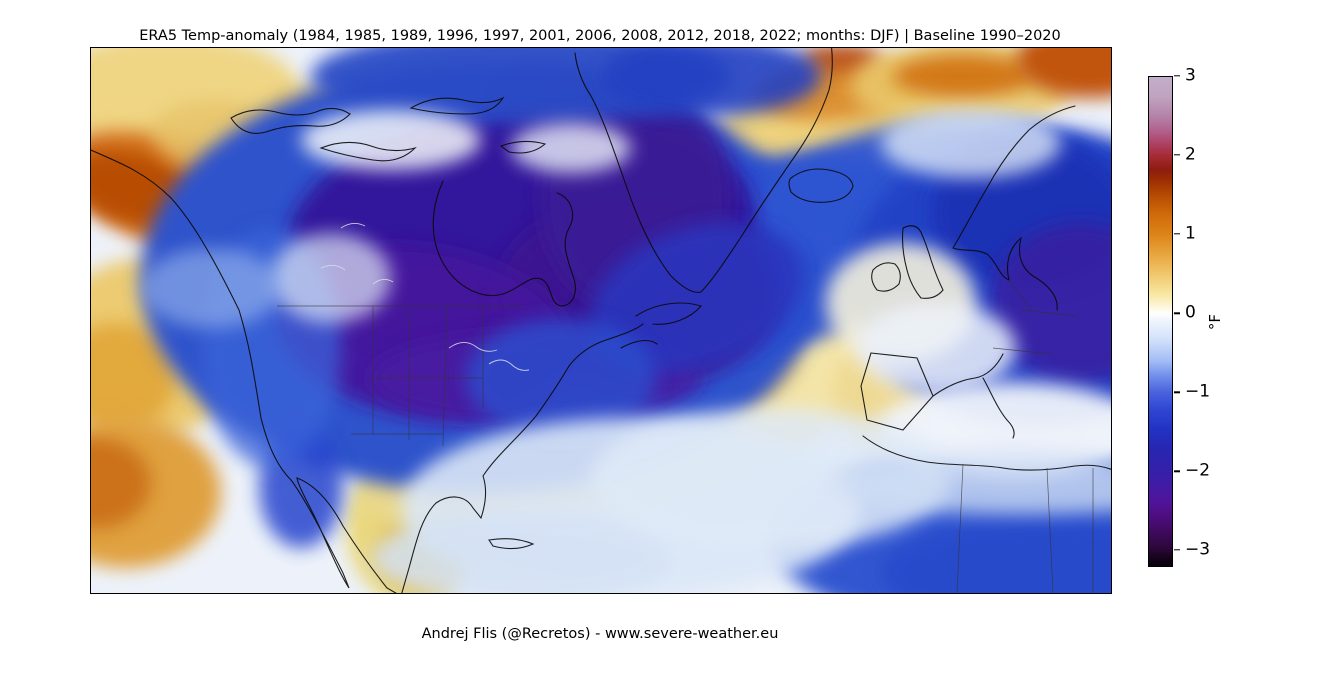 This screenshot has height=676, width=1334. I want to click on coast-arctic-islands, so click(388, 129).